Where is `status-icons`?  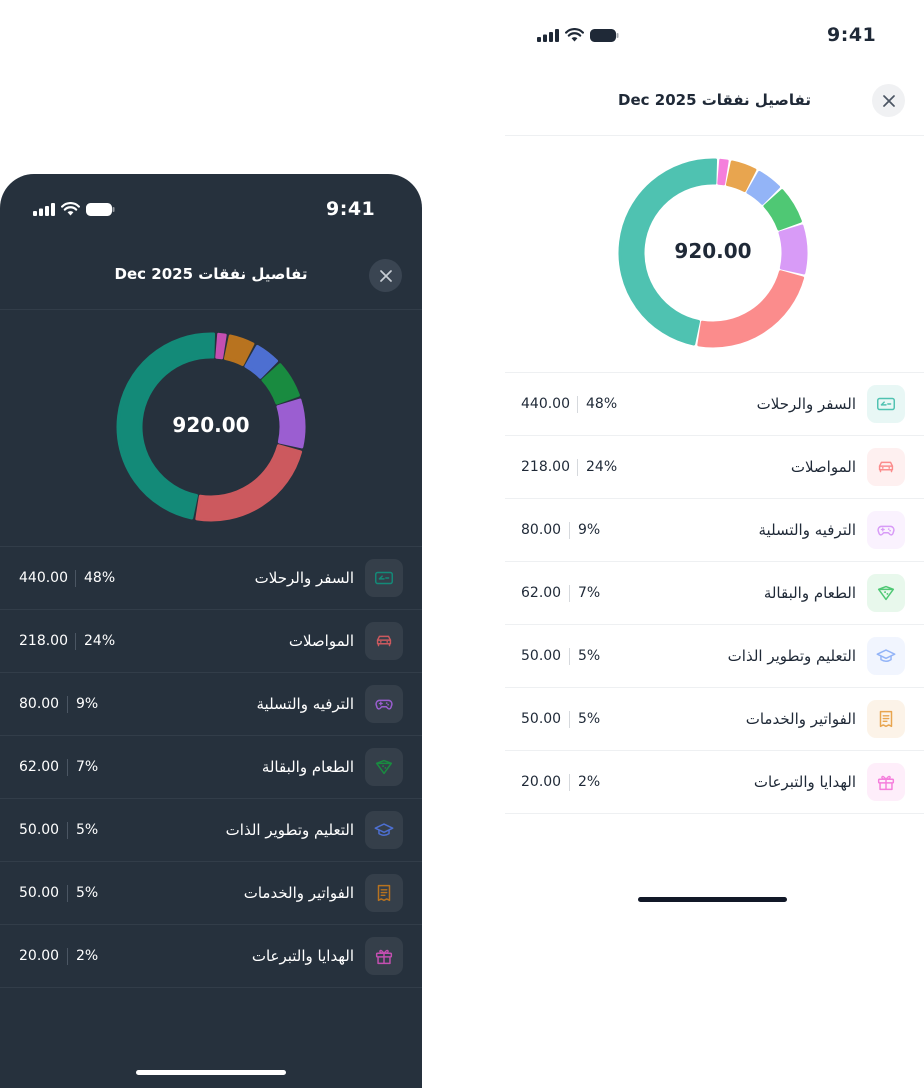 status-icons is located at coordinates (578, 35).